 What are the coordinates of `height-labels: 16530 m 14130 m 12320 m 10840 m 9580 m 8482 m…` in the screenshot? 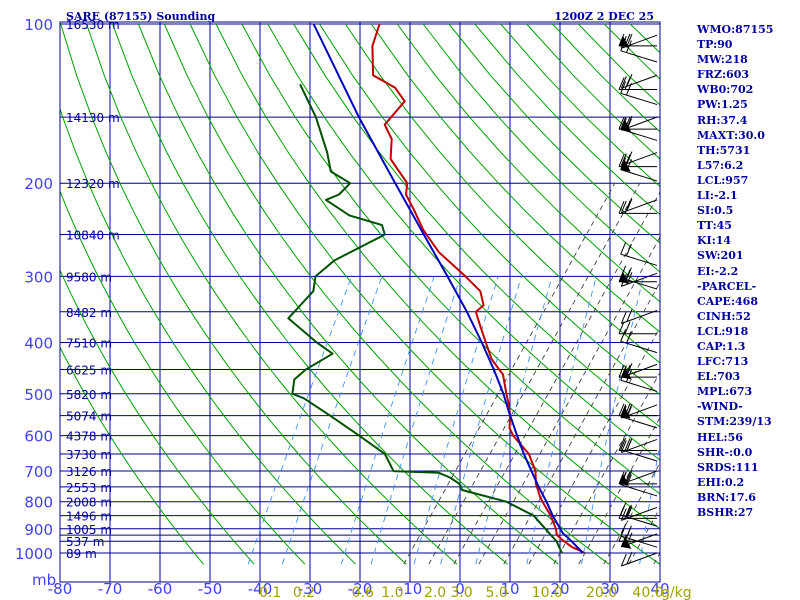 It's located at (93, 289).